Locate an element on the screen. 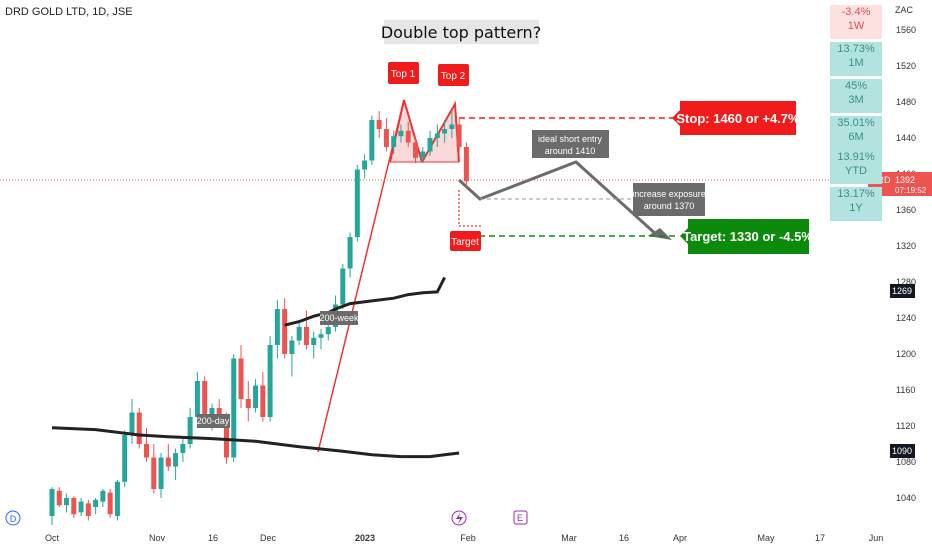 This screenshot has width=932, height=550. y-tick-label: 1240 is located at coordinates (906, 318).